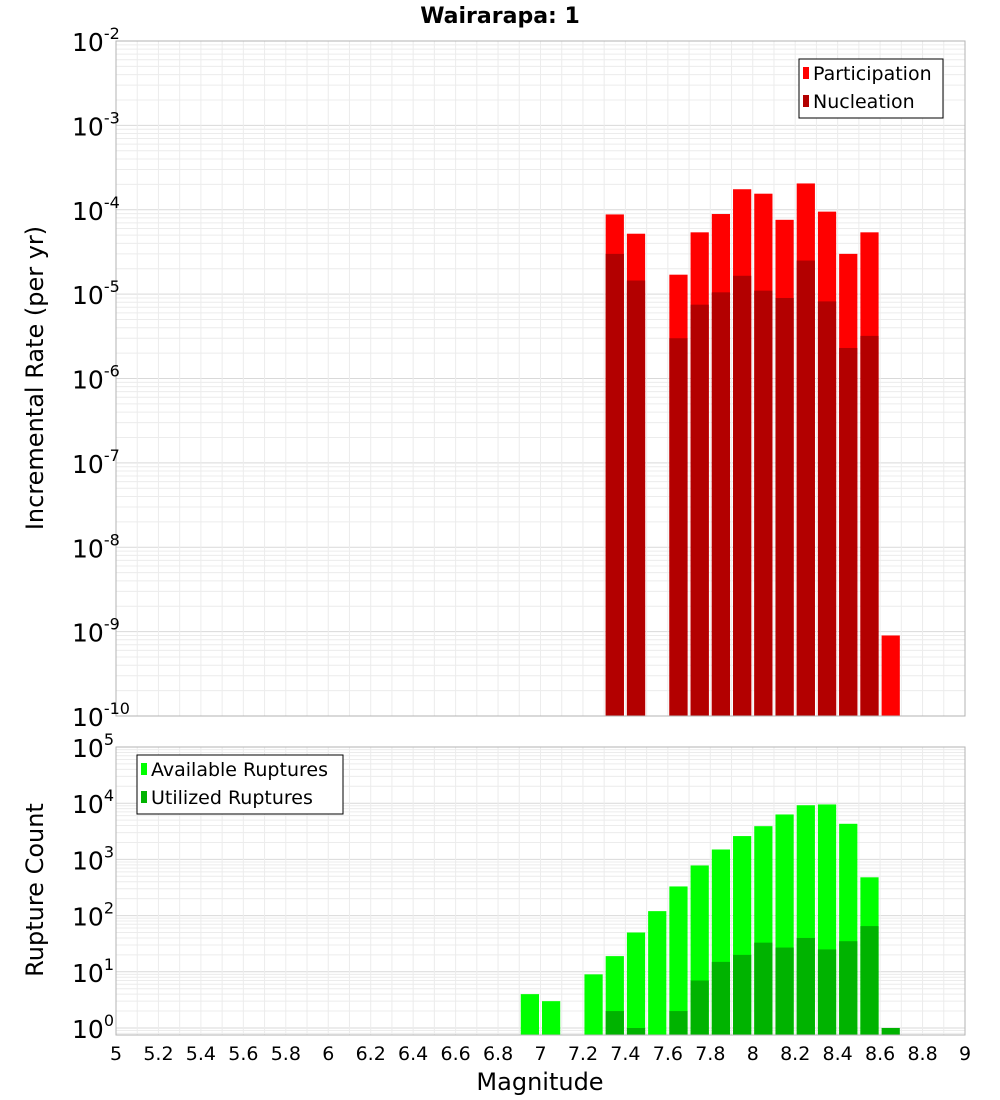 The image size is (1000, 1100). Describe the element at coordinates (109, 851) in the screenshot. I see `y-tick-exponent: 3` at that location.